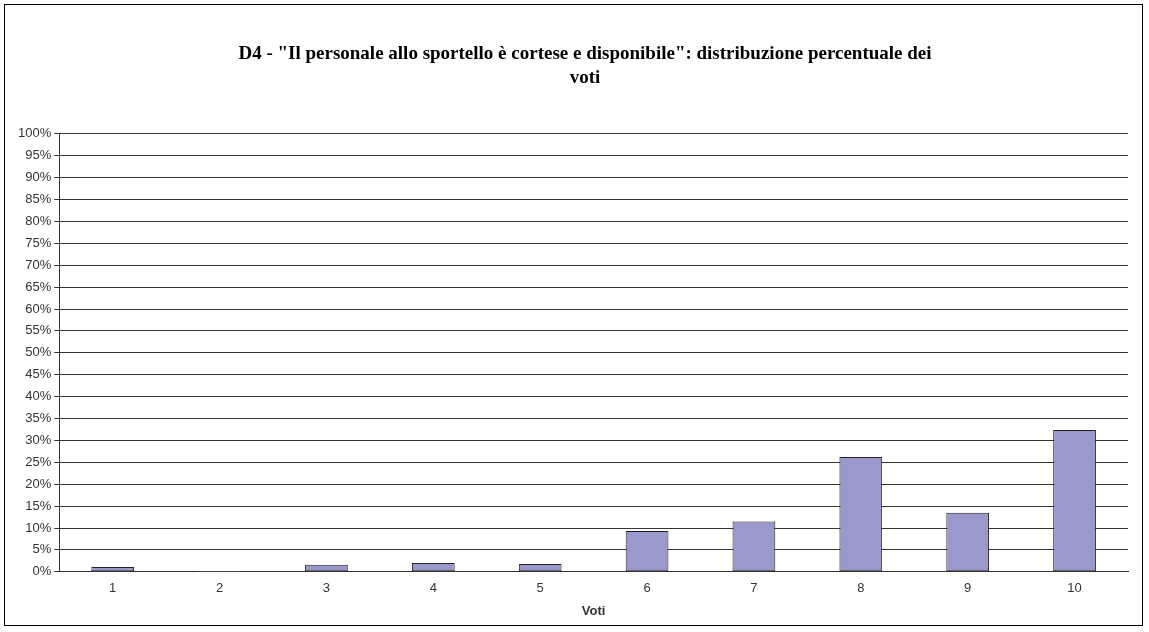 This screenshot has width=1149, height=632. I want to click on x-tick-label: 8, so click(861, 588).